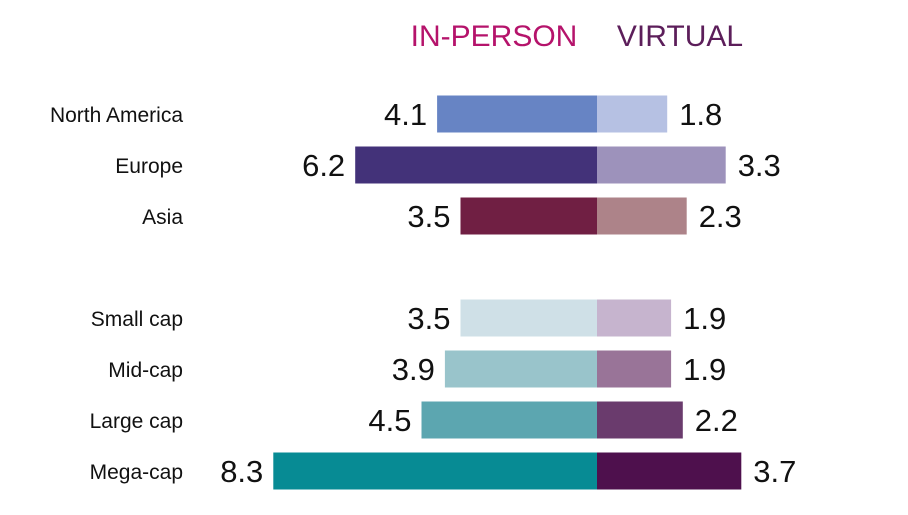  Describe the element at coordinates (716, 420) in the screenshot. I see `value-label-virtual-large-cap: 2.2` at that location.